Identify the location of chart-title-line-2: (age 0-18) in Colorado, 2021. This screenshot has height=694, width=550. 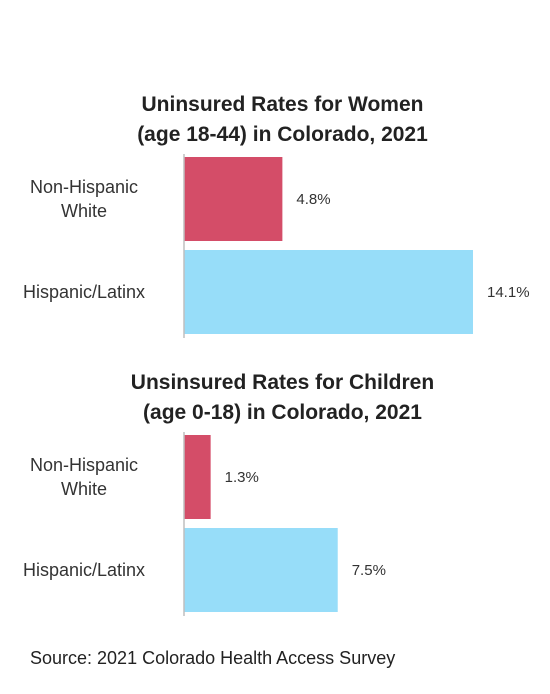
(282, 412).